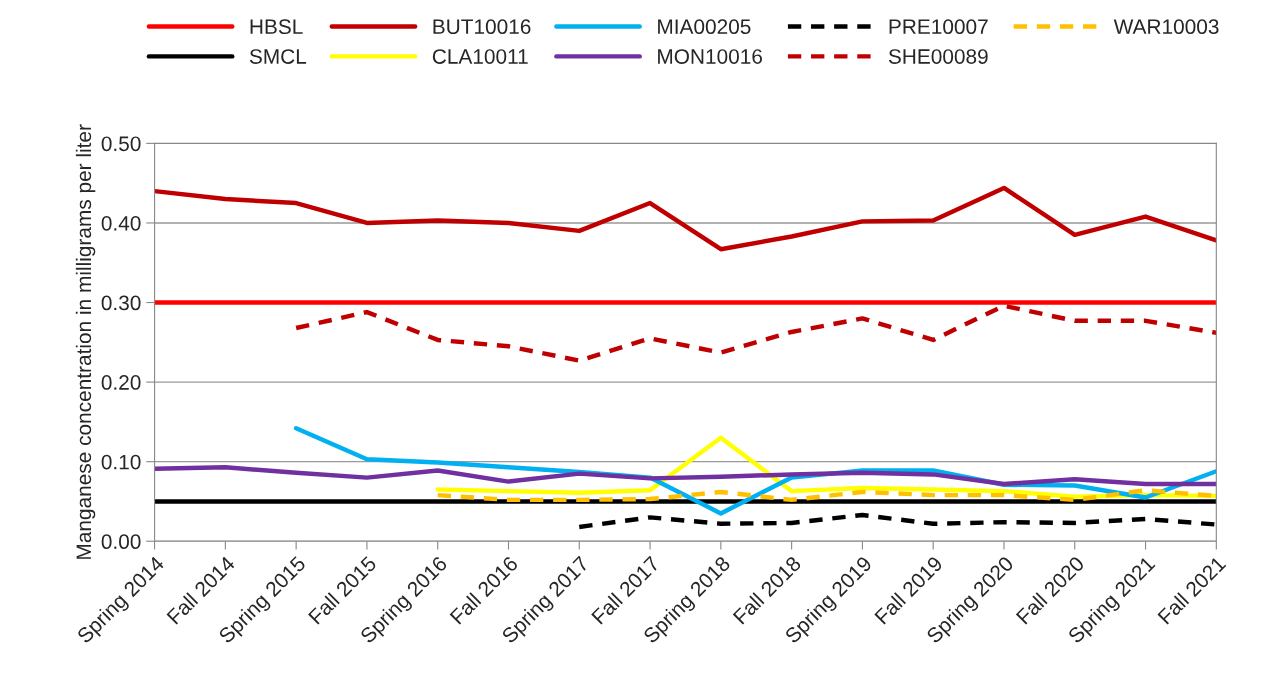 Image resolution: width=1267 pixels, height=686 pixels. Describe the element at coordinates (278, 56) in the screenshot. I see `legend-label: SMCL` at that location.